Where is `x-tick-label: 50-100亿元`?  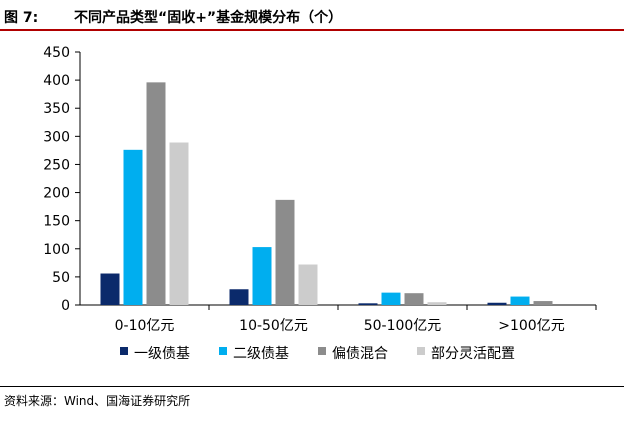
x-tick-label: 50-100亿元 is located at coordinates (403, 326).